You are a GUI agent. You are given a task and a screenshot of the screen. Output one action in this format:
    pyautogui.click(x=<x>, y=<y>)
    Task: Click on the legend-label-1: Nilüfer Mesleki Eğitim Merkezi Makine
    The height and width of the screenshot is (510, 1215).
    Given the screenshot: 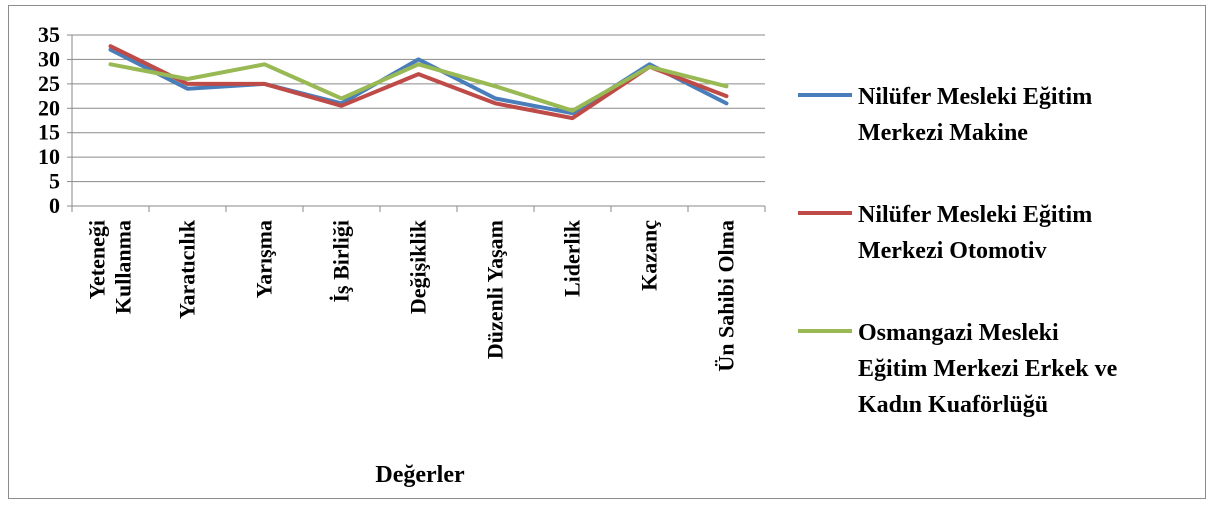 What is the action you would take?
    pyautogui.click(x=975, y=115)
    